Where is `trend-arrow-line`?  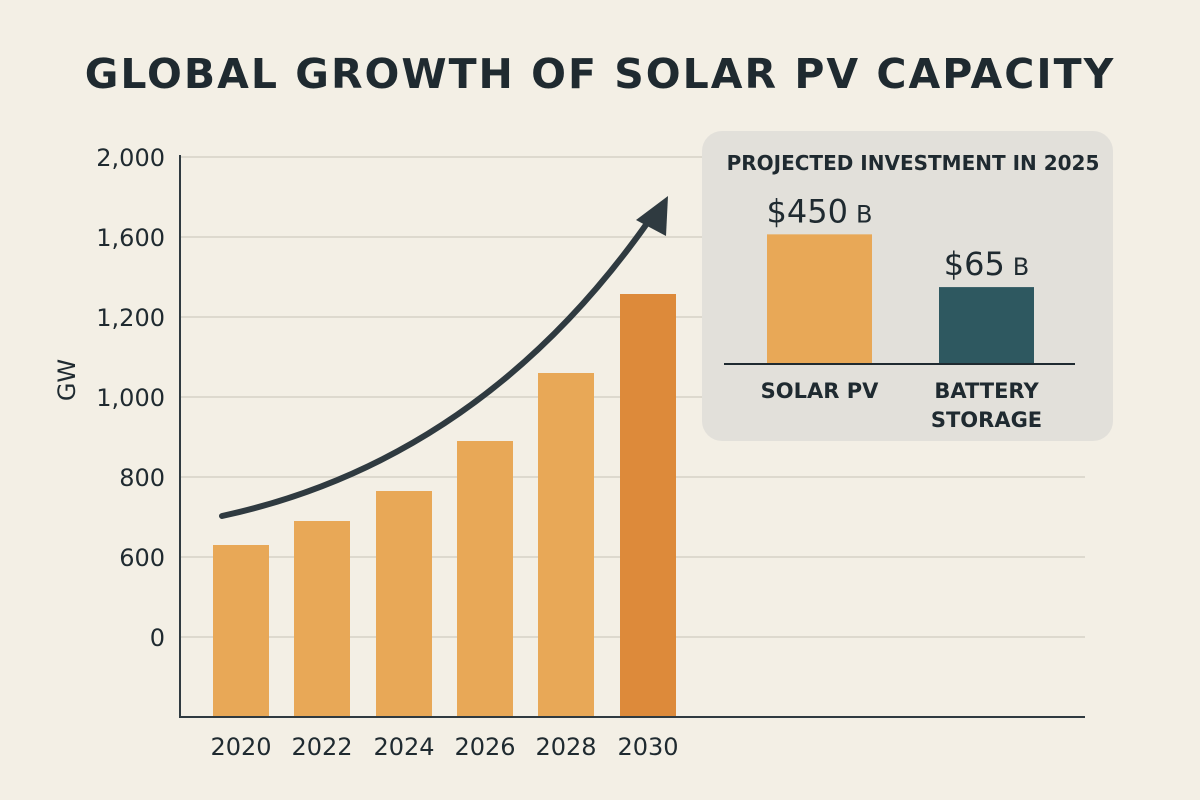 trend-arrow-line is located at coordinates (435, 369).